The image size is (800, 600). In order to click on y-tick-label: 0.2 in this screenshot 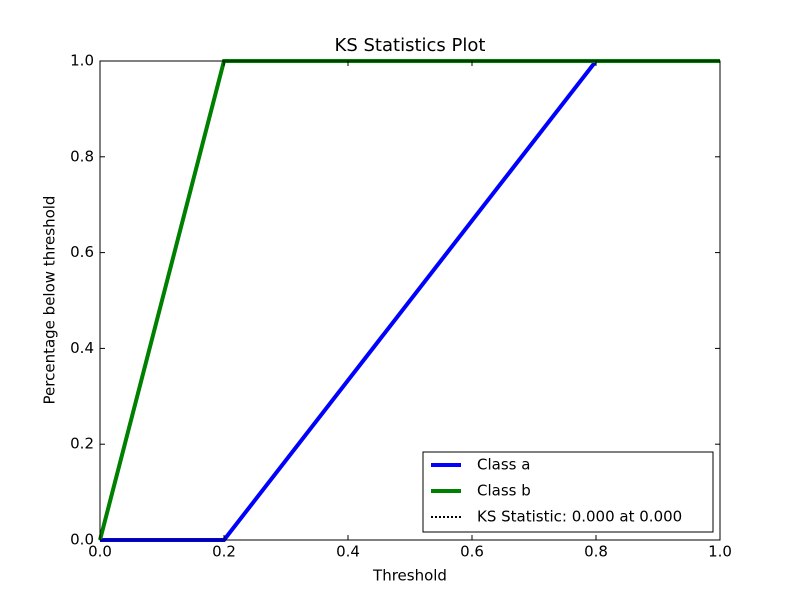, I will do `click(82, 444)`.